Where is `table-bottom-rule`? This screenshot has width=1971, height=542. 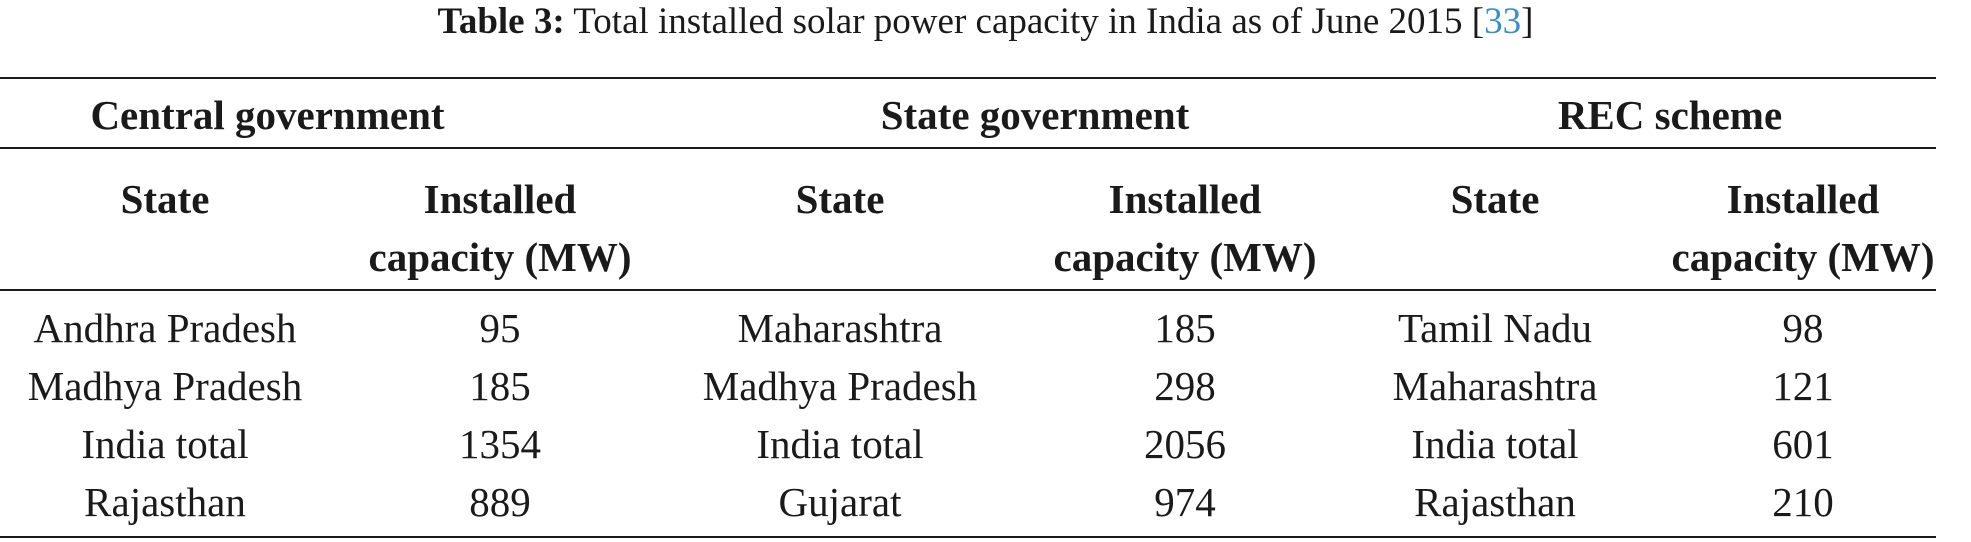 table-bottom-rule is located at coordinates (968, 537).